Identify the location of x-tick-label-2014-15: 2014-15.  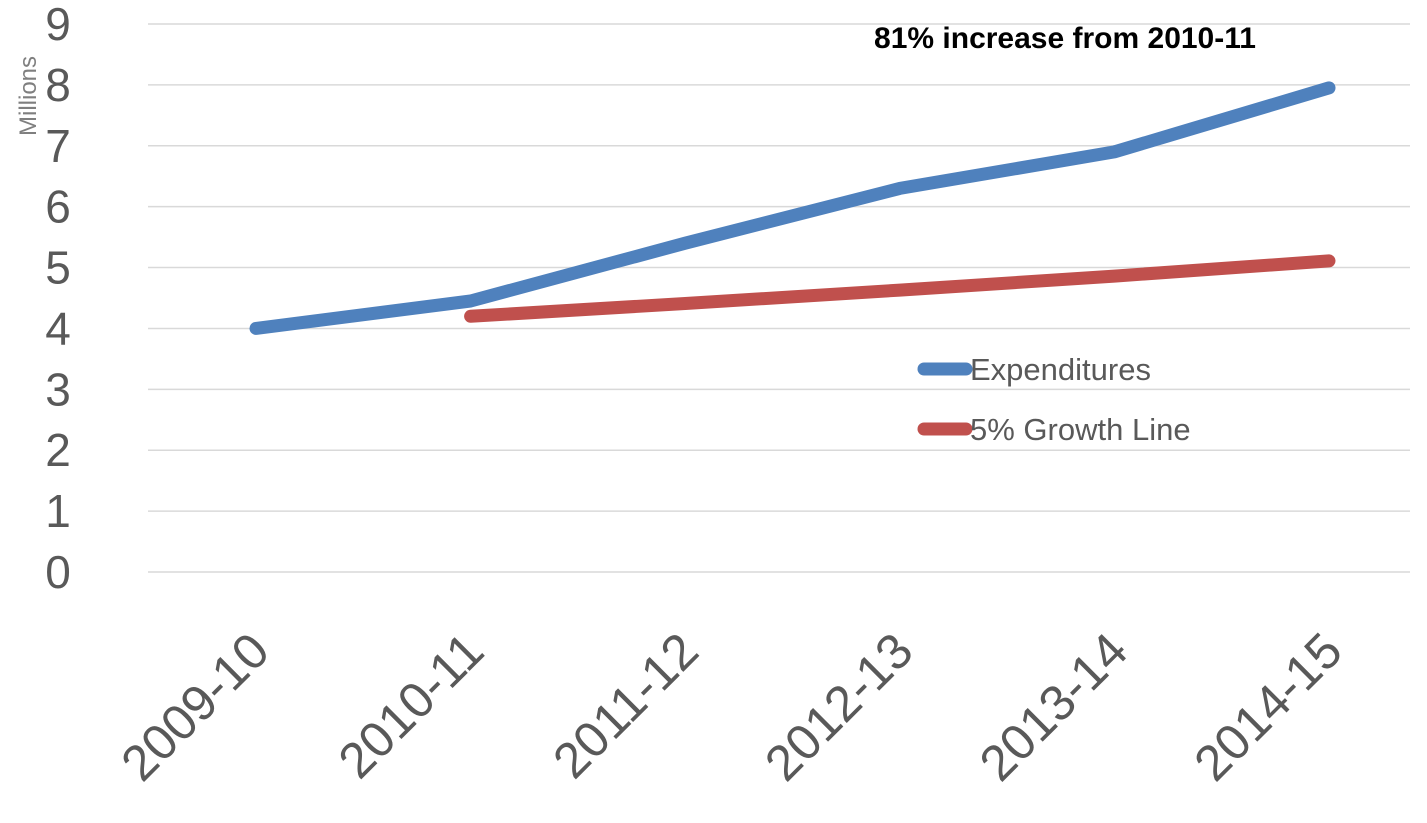
(1267, 706).